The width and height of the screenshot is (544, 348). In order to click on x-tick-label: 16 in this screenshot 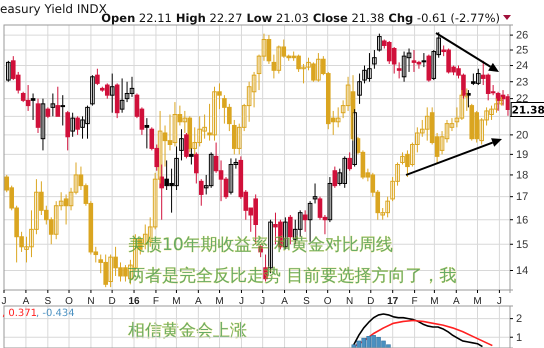, I will do `click(134, 301)`.